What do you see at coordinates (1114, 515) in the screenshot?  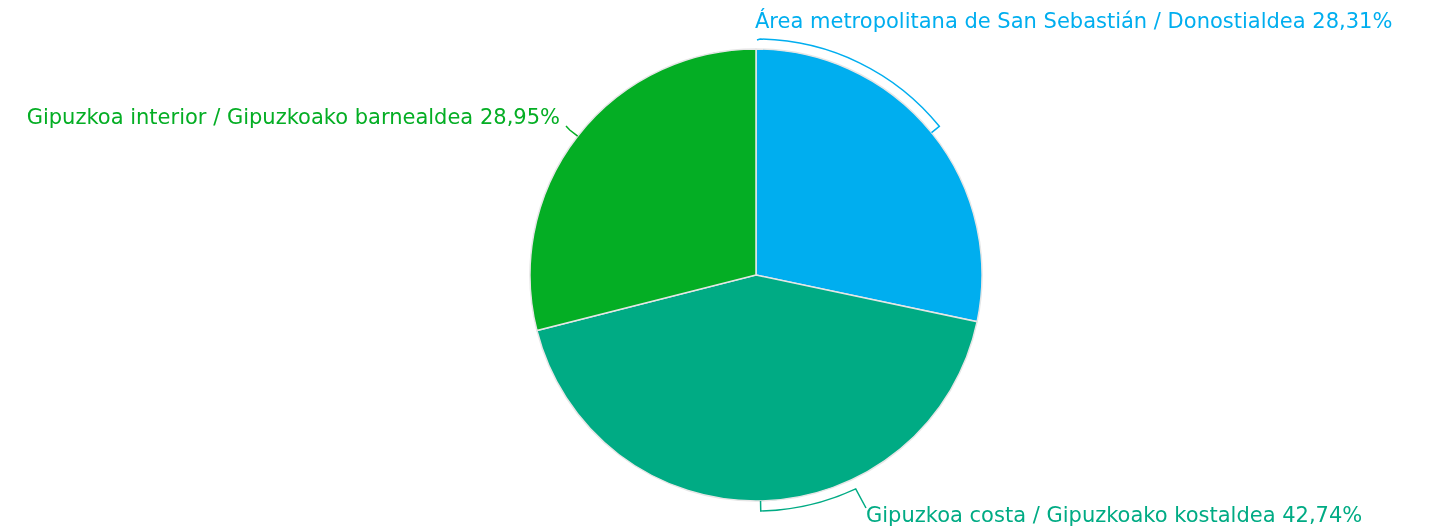 I see `slice-label: Gipuzkoa costa / Gipuzkoako kostaldea 42,74%` at bounding box center [1114, 515].